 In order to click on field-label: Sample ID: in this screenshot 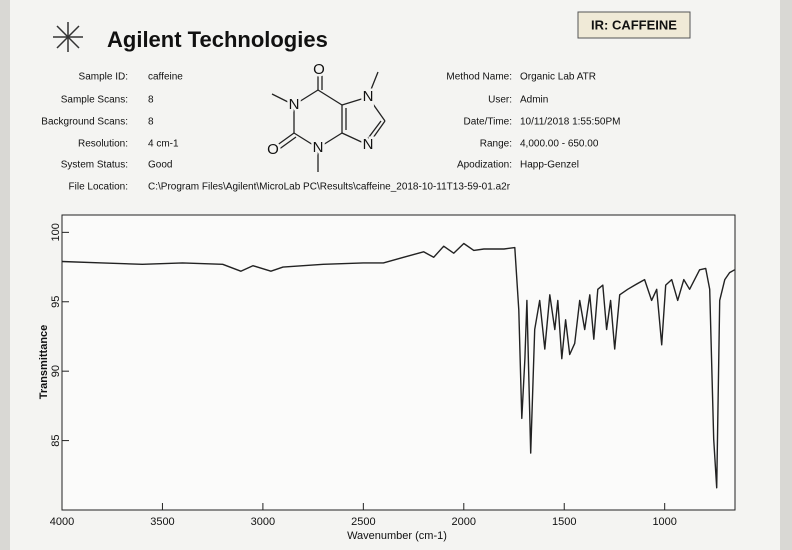, I will do `click(103, 77)`.